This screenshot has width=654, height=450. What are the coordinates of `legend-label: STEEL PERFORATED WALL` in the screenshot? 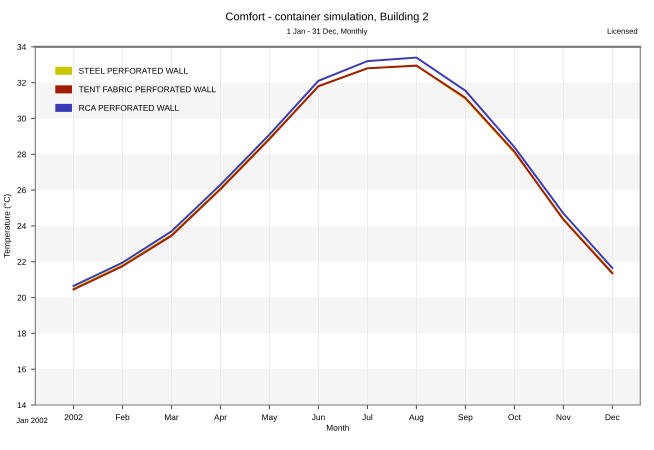 It's located at (133, 71).